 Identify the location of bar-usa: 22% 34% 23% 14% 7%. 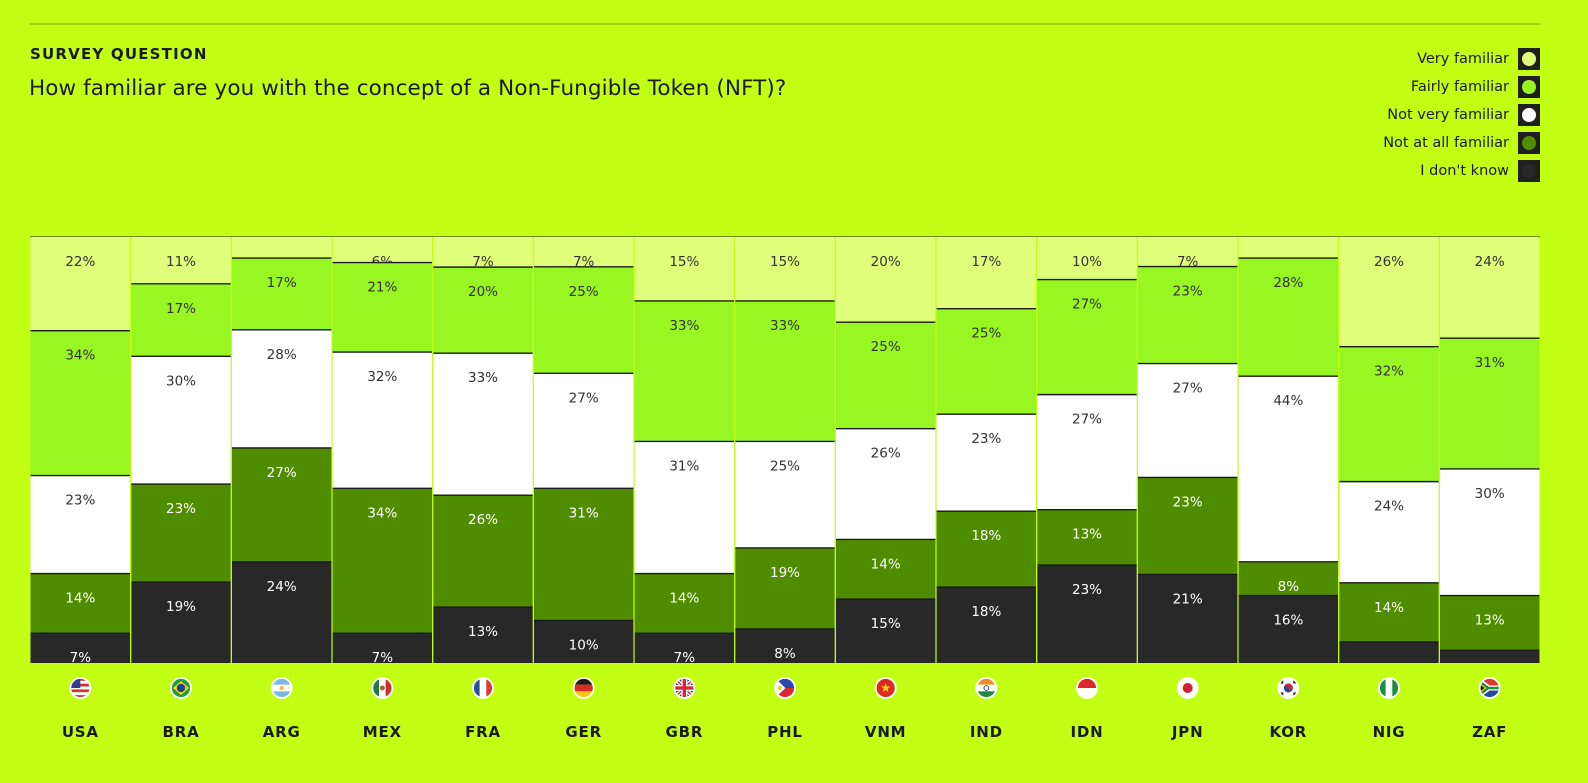
(80, 451).